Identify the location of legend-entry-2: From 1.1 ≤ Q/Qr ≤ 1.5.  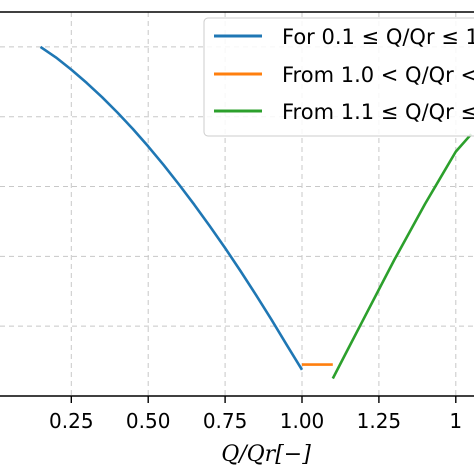
(378, 112).